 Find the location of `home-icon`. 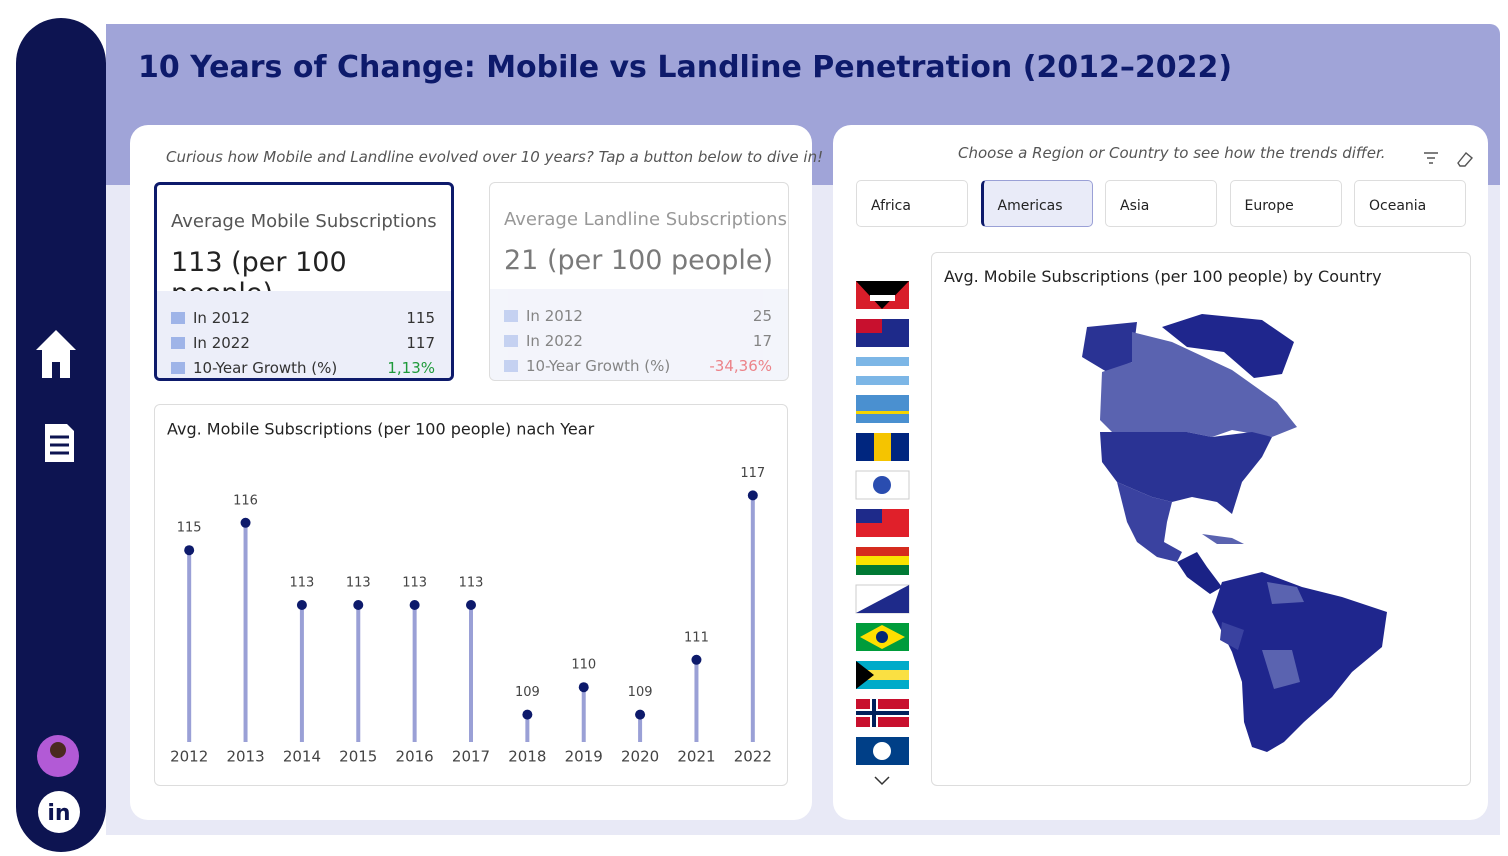

home-icon is located at coordinates (56, 354).